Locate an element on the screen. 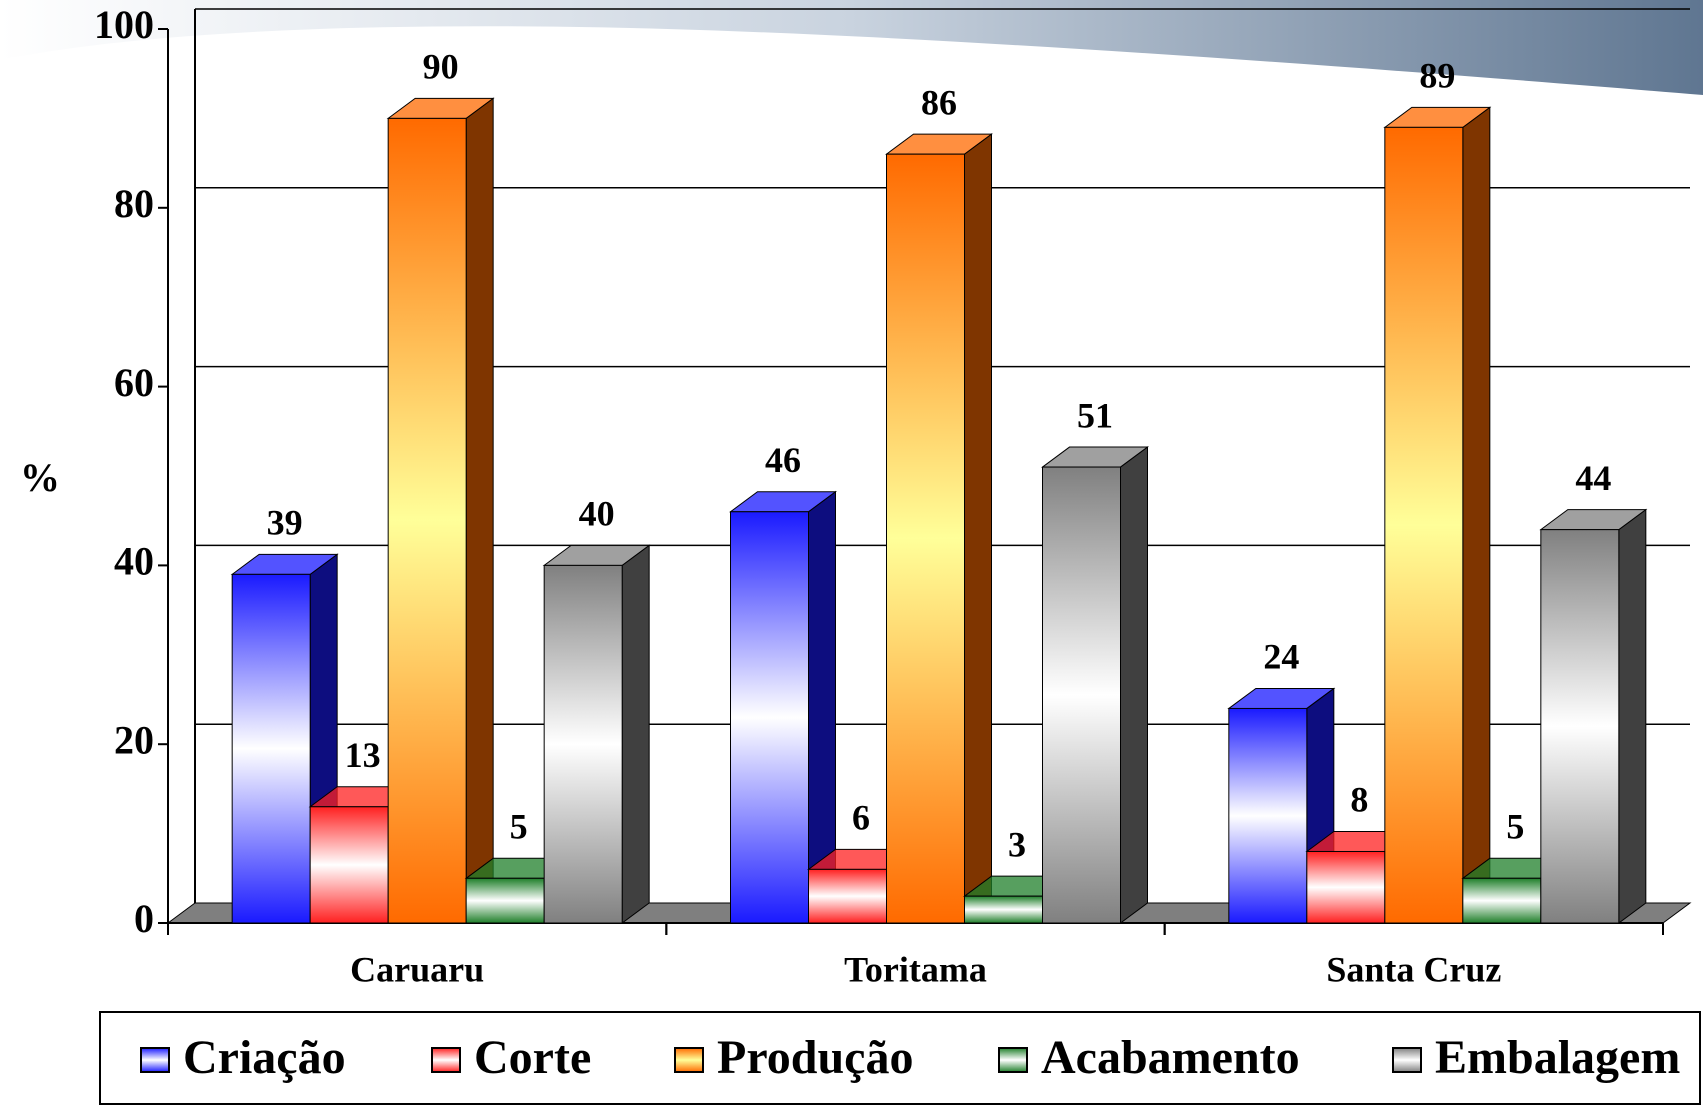 The width and height of the screenshot is (1703, 1107). header-swoosh is located at coordinates (851, 47).